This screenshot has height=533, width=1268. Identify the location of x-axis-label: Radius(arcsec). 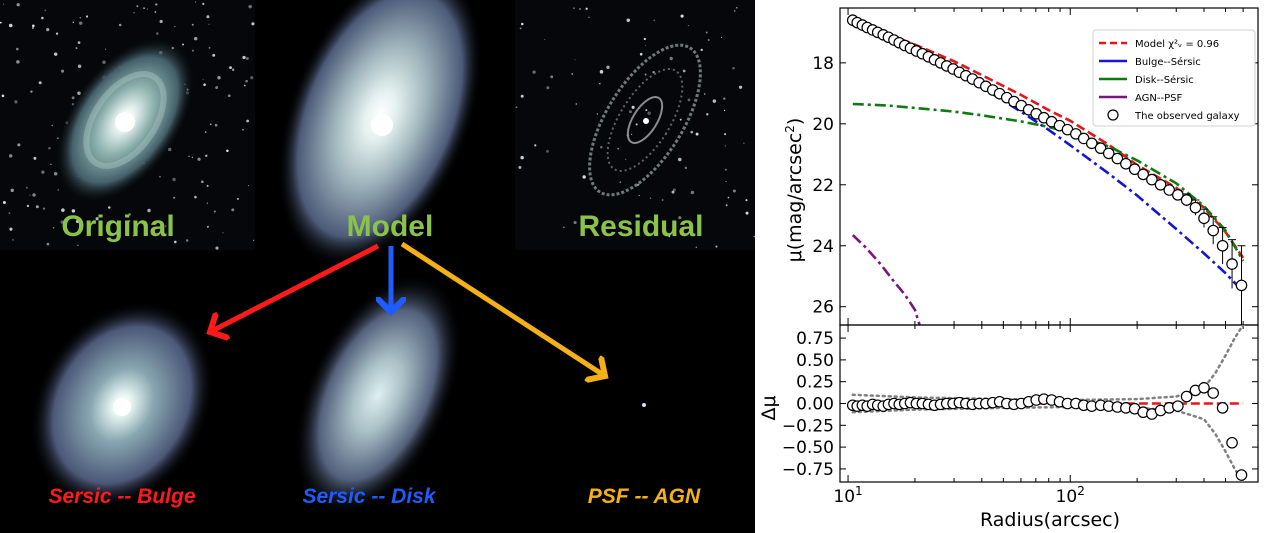
(1050, 520).